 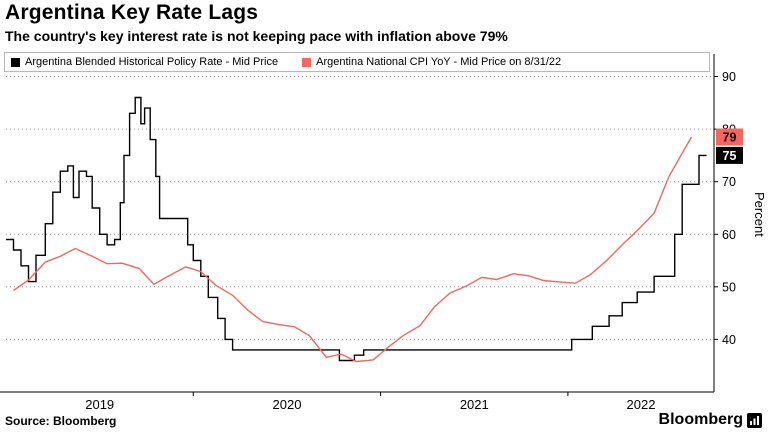 What do you see at coordinates (474, 404) in the screenshot?
I see `x-tick-label: 2021` at bounding box center [474, 404].